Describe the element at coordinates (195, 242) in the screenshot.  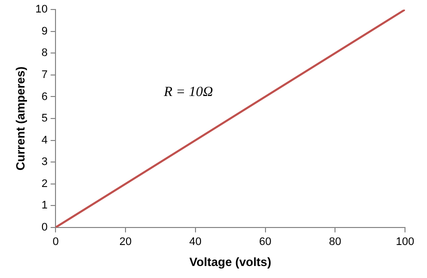
I see `x-tick-label: 40` at that location.